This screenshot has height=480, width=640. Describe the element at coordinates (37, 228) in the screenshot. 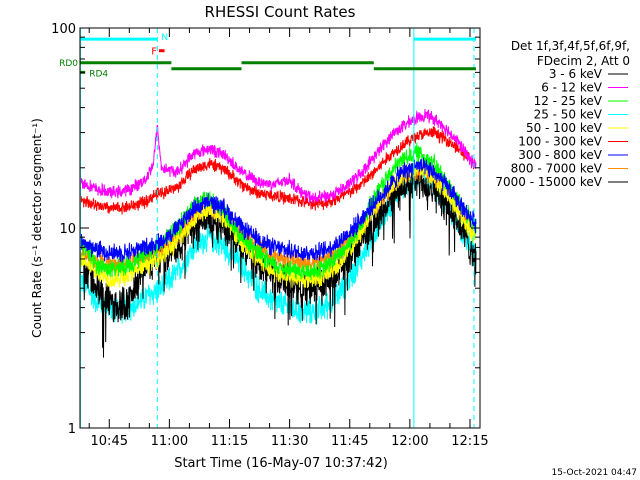

I see `y-axis-label: Count Rate (s⁻¹ detector segment⁻¹)` at that location.